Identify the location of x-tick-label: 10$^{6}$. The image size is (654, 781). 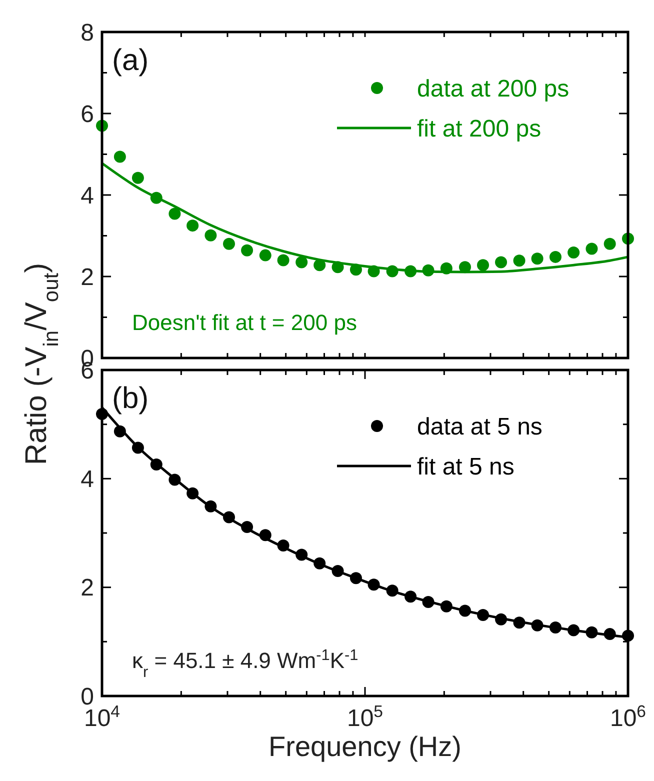
(628, 717).